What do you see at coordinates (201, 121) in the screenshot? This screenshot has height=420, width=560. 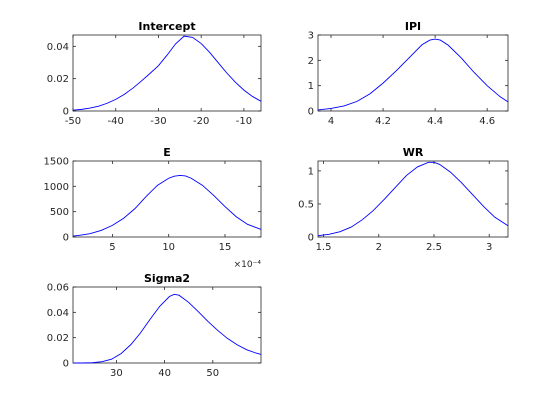 I see `x-tick-label: -20` at bounding box center [201, 121].